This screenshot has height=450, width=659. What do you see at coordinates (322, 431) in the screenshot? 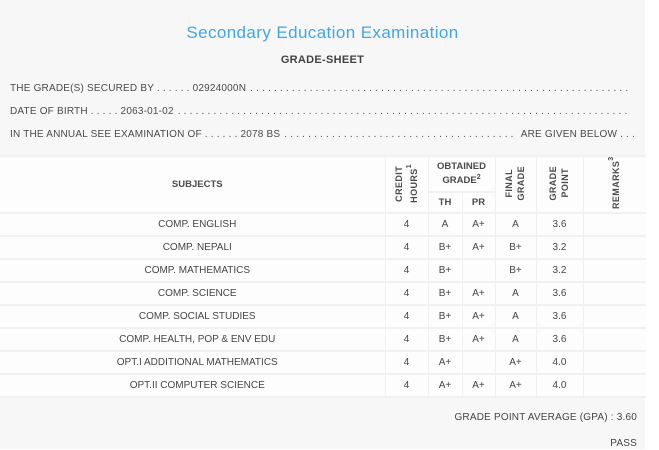
I see `summary-block: GRADE POINT AVERAGE (GPA) : 3.60 PASS` at bounding box center [322, 431].